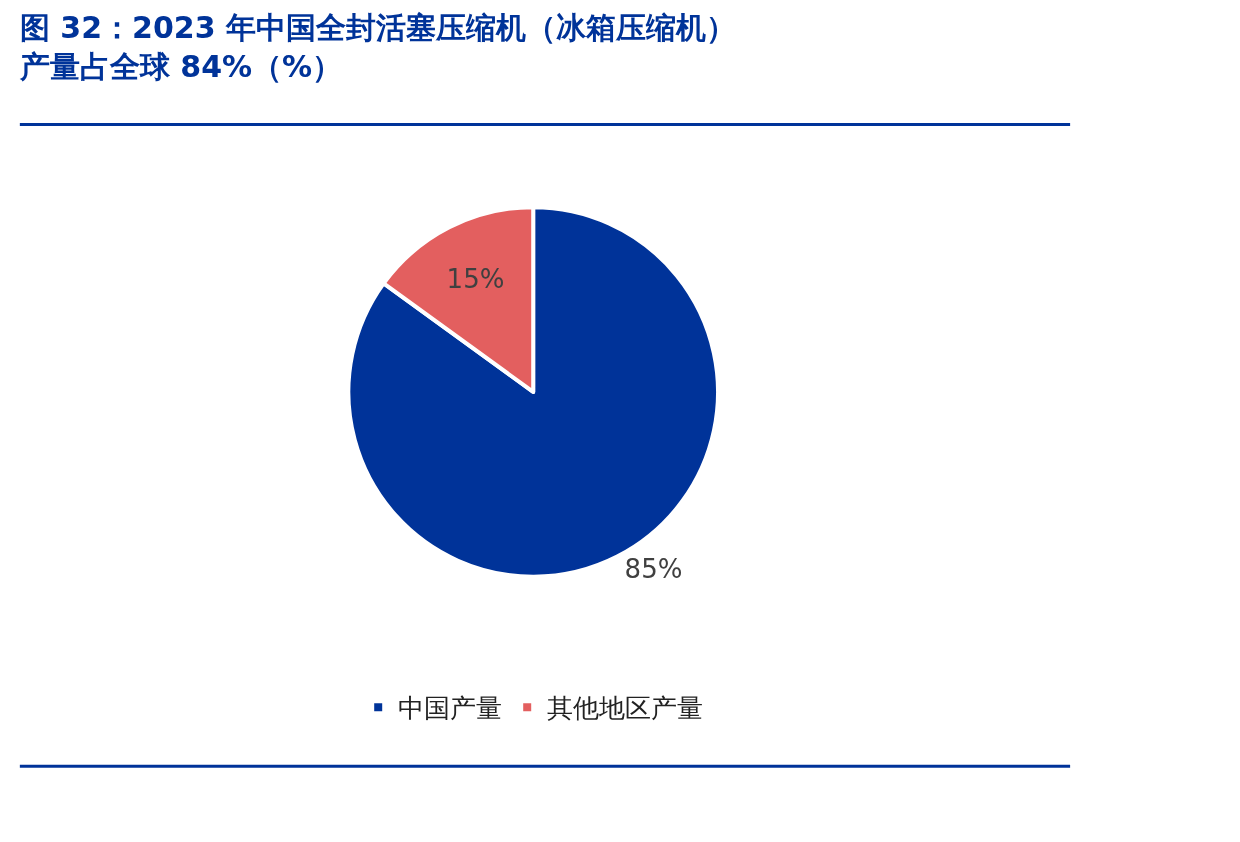  I want to click on legend-label: 其他地区产量, so click(625, 708).